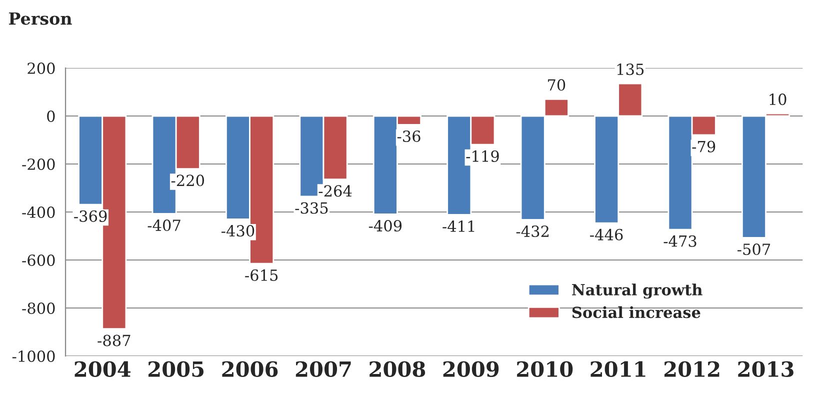 This screenshot has height=400, width=819. I want to click on data-label: -430, so click(238, 231).